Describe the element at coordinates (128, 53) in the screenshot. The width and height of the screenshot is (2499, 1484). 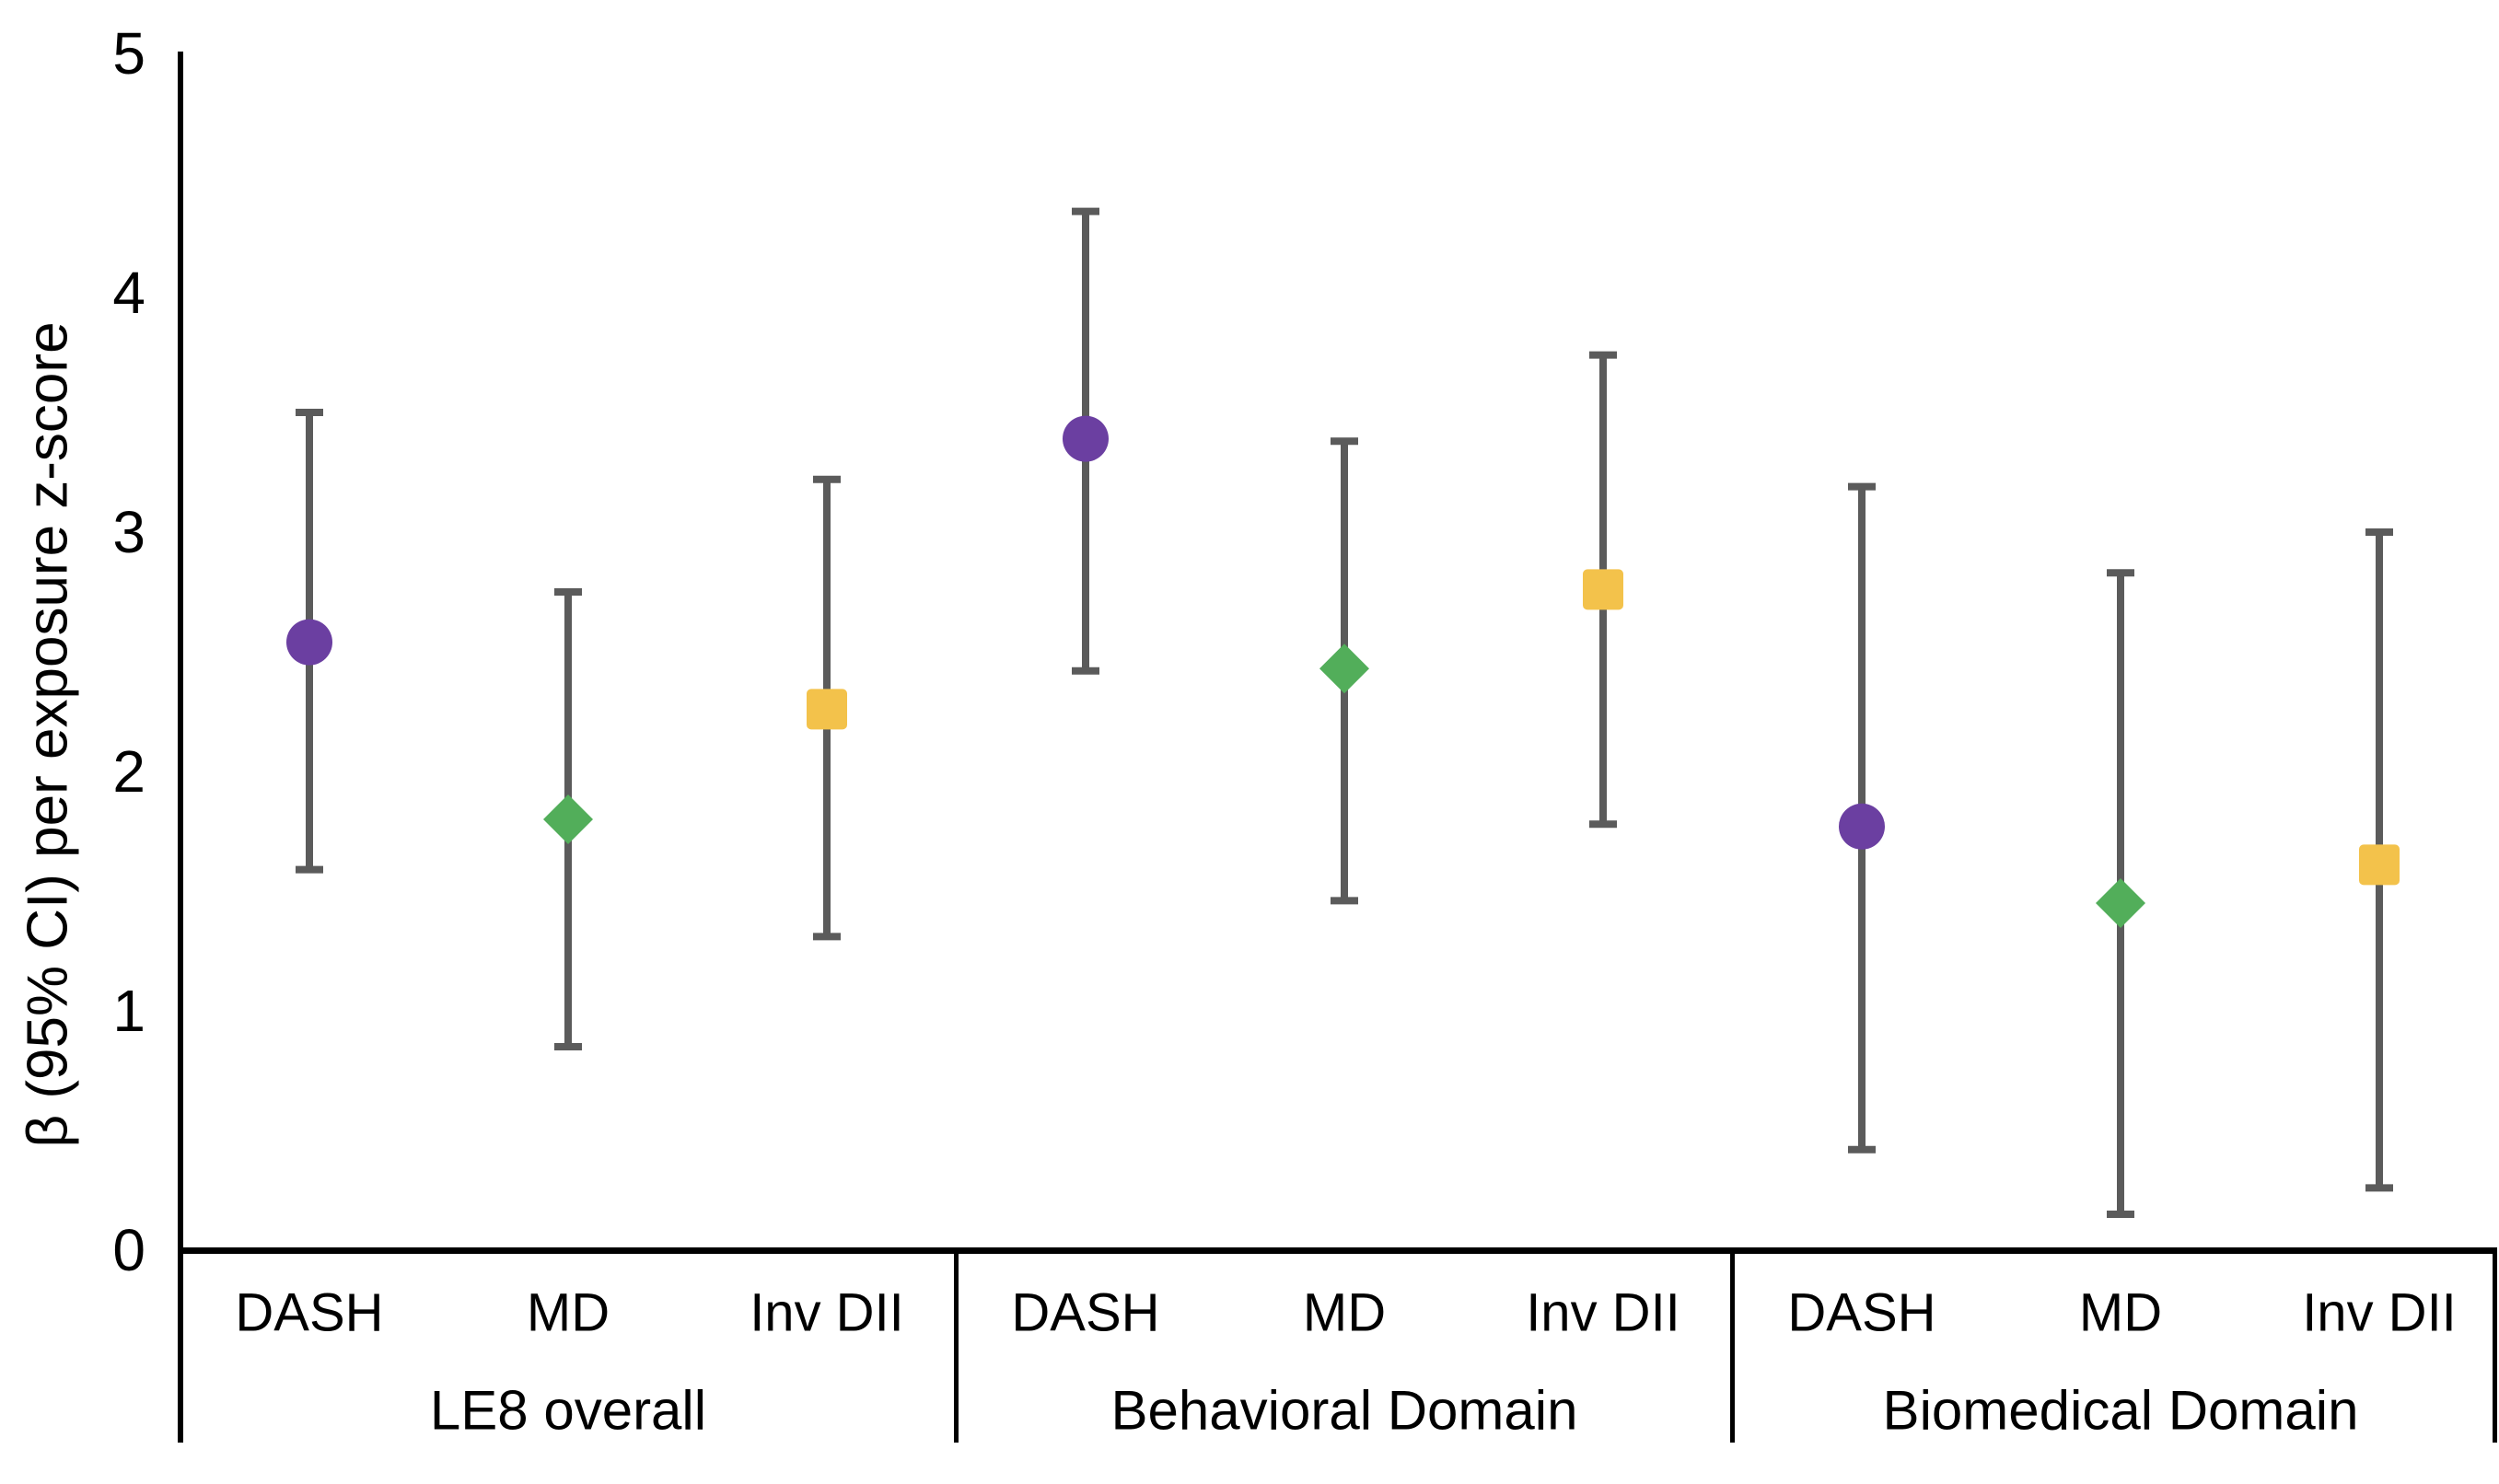
I see `y-tick-label: 5` at that location.